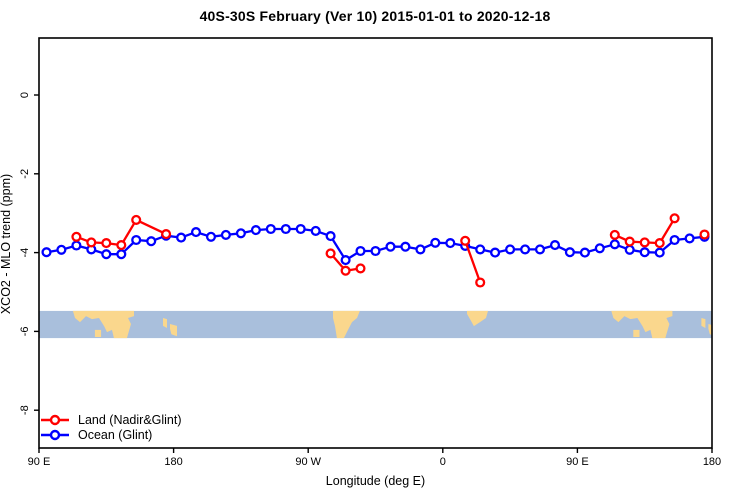 The height and width of the screenshot is (500, 750). I want to click on y-tick-label: 0, so click(25, 95).